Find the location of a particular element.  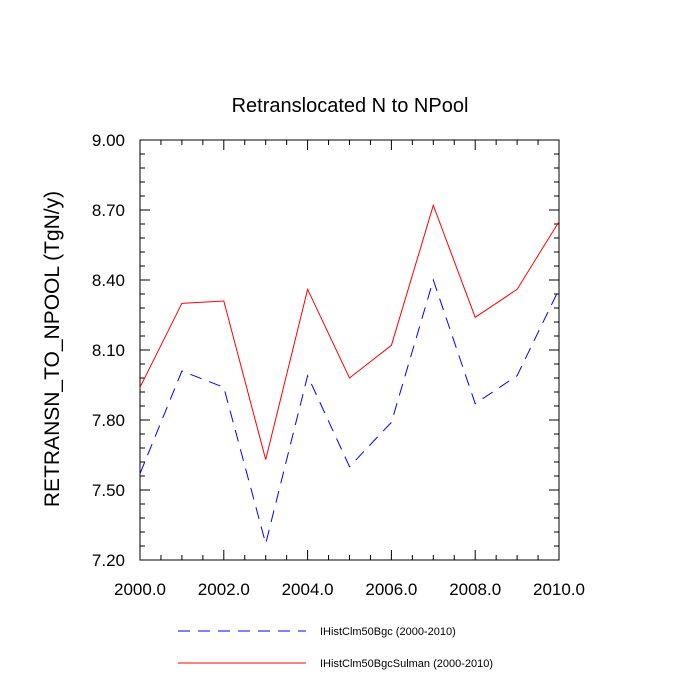

x-tick-label: 2004.0 is located at coordinates (308, 589).